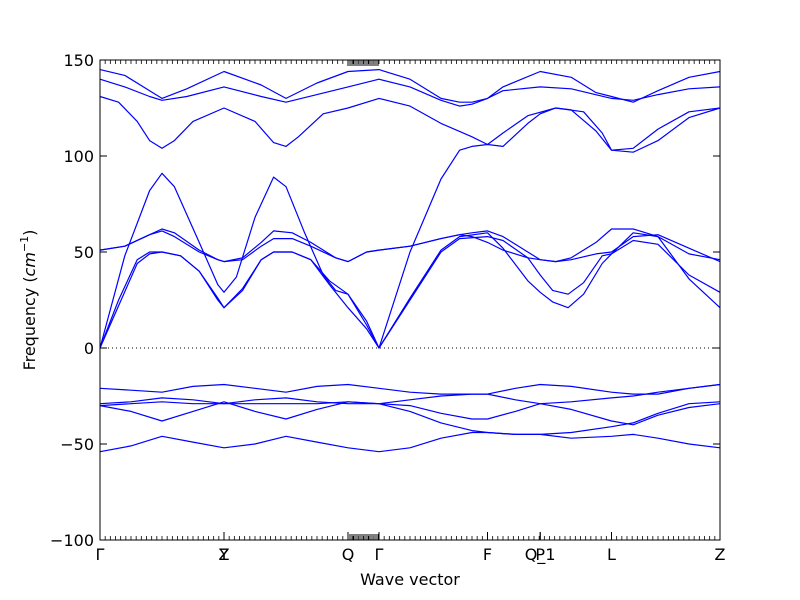 This screenshot has width=800, height=600. I want to click on y-tick-label: 50, so click(84, 252).